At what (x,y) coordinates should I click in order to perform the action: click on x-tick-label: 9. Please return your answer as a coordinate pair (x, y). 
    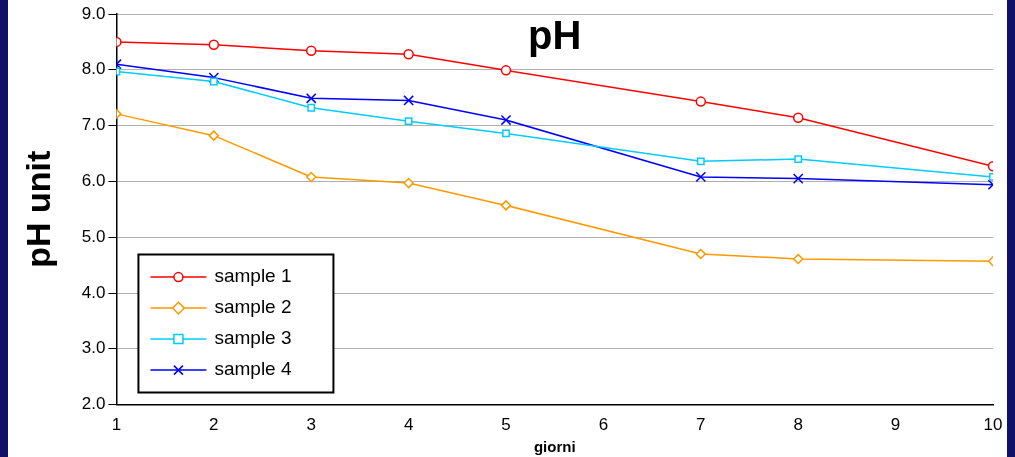
    Looking at the image, I should click on (895, 425).